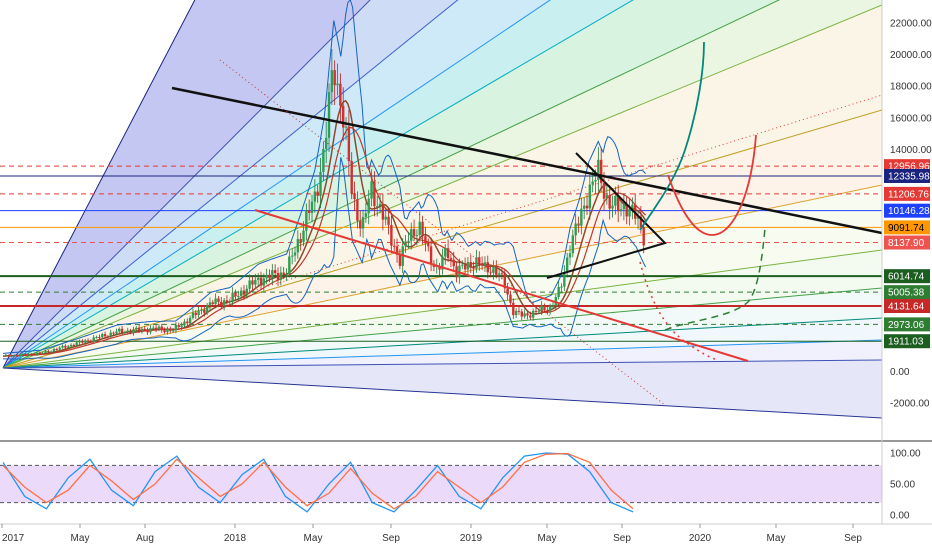 The image size is (932, 550). What do you see at coordinates (672, 136) in the screenshot?
I see `projection-teal` at bounding box center [672, 136].